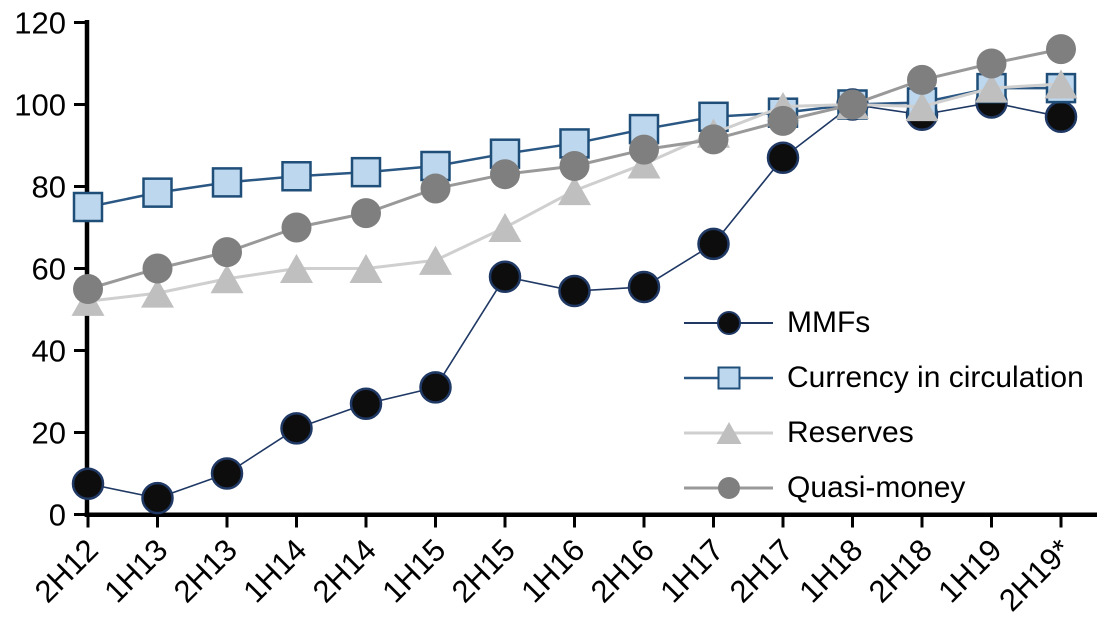 This screenshot has width=1119, height=640. Describe the element at coordinates (900, 570) in the screenshot. I see `x-tick-label: 2H18` at that location.